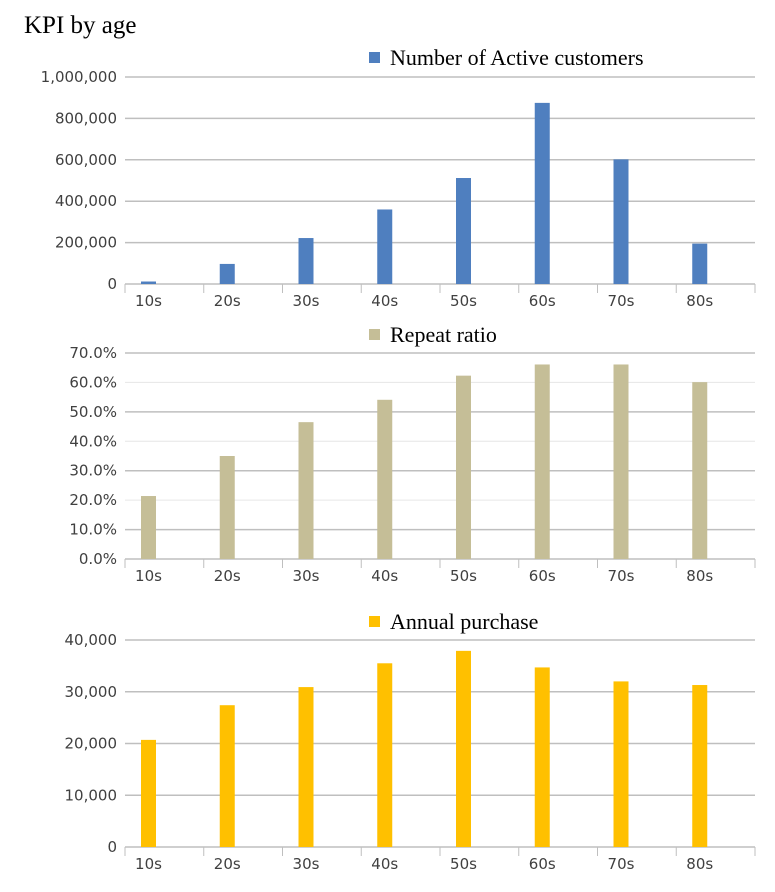 This screenshot has width=775, height=892. Describe the element at coordinates (93, 353) in the screenshot. I see `y-tick-label: 70.0%` at that location.